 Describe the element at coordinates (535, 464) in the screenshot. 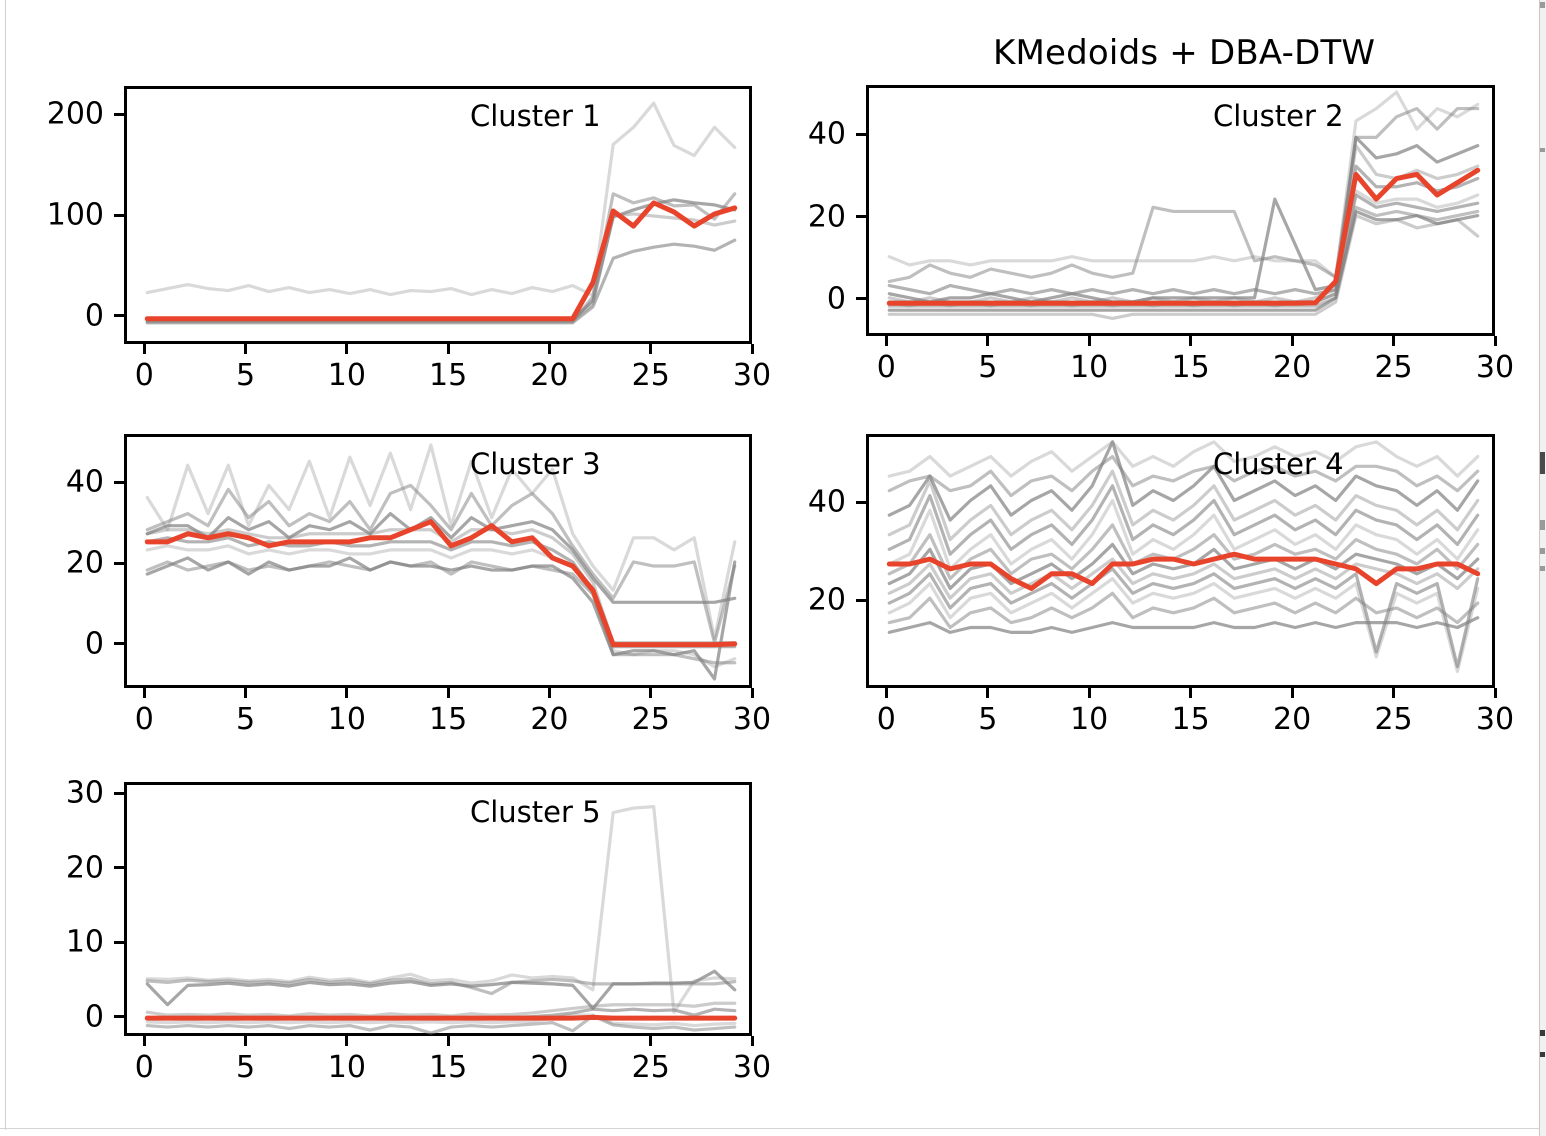

I see `cluster-label-3: Cluster 3` at that location.